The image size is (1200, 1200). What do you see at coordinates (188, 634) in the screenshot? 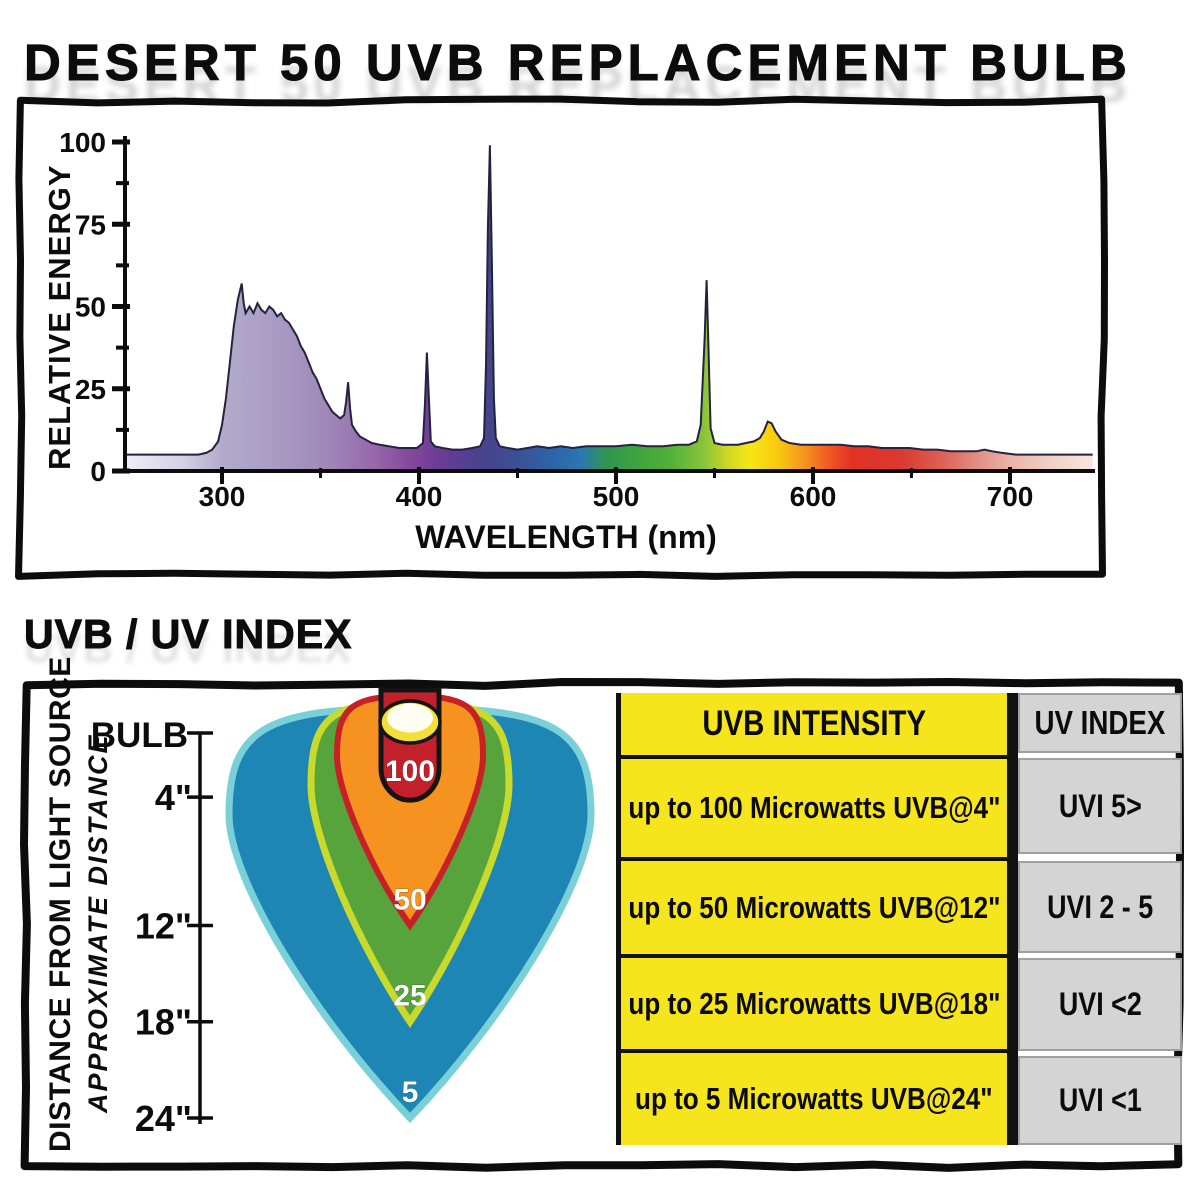
I see `section-title-uvb-uv-index: UVB / UV INDEX` at bounding box center [188, 634].